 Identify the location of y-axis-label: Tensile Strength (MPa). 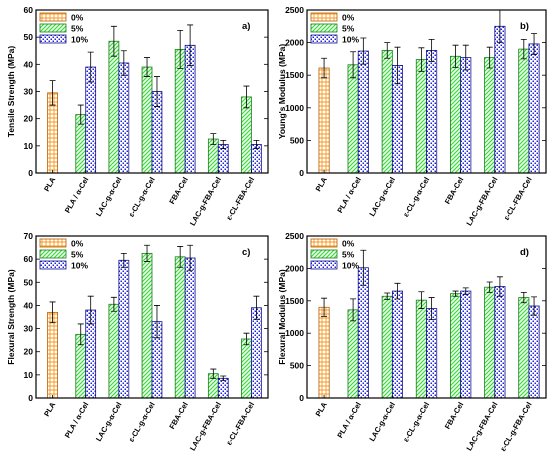
(11, 92).